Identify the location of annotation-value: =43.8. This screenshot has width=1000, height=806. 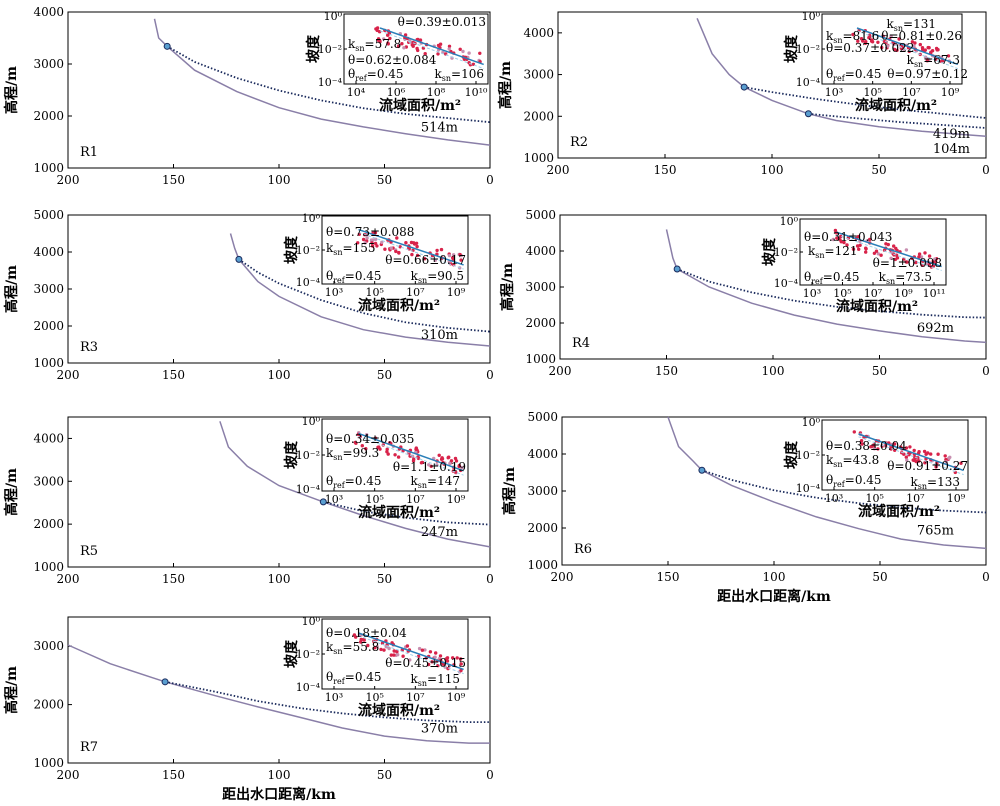
(861, 460).